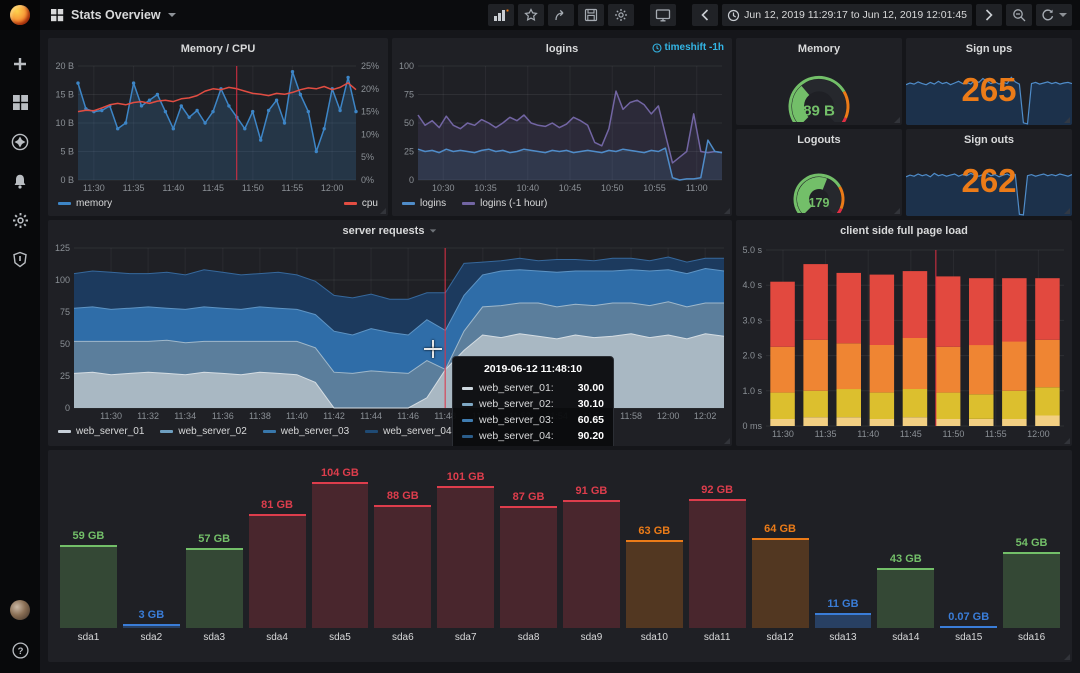 The width and height of the screenshot is (1080, 673). What do you see at coordinates (20, 15) in the screenshot?
I see `grafana-logo-button` at bounding box center [20, 15].